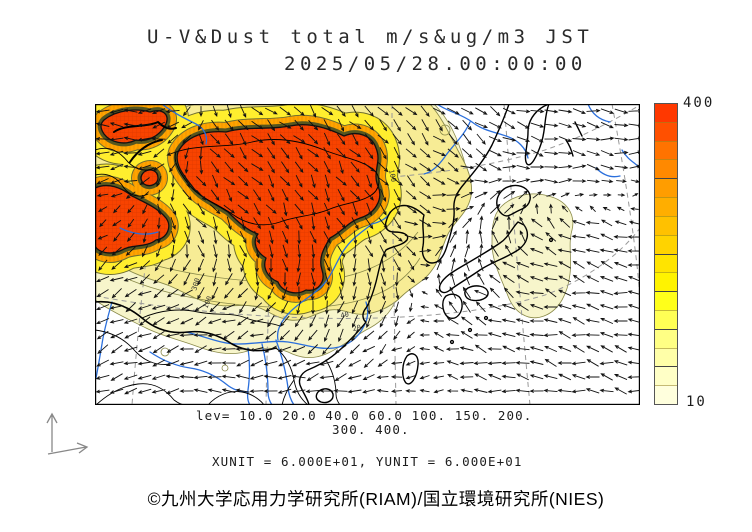  What do you see at coordinates (392, 176) in the screenshot?
I see `contour-value-label: 100` at bounding box center [392, 176].